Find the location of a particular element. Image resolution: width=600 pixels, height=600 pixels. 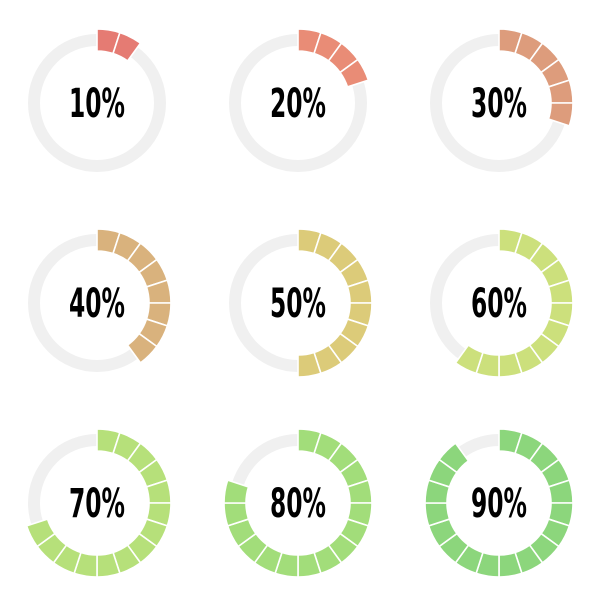

gauge-2: 20% is located at coordinates (299, 100).